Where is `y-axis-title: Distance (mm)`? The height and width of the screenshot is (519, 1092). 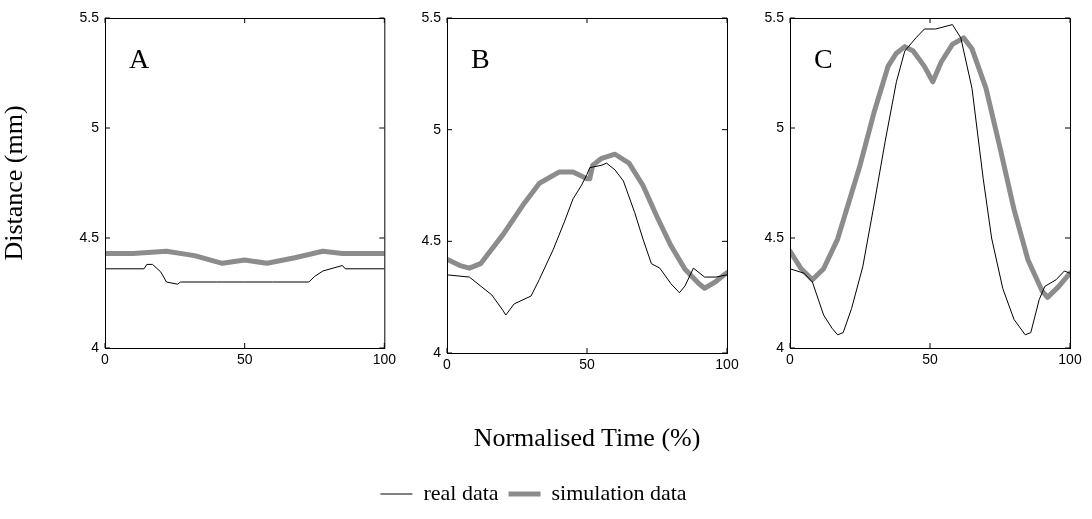
y-axis-title: Distance (mm) is located at coordinates (14, 183).